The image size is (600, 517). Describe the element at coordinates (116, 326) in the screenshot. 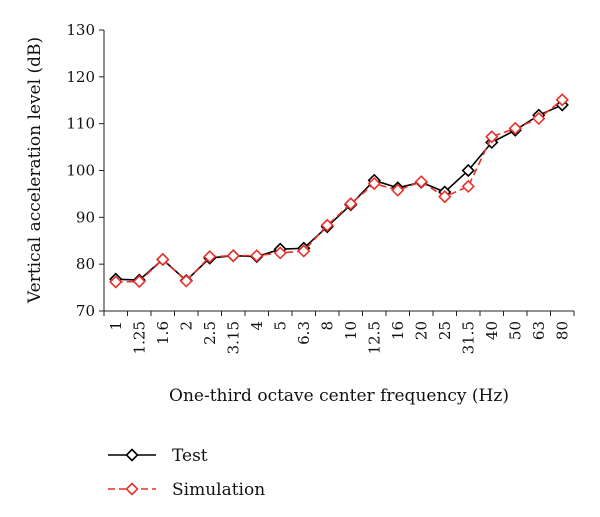

I see `x-tick-label: 1` at that location.